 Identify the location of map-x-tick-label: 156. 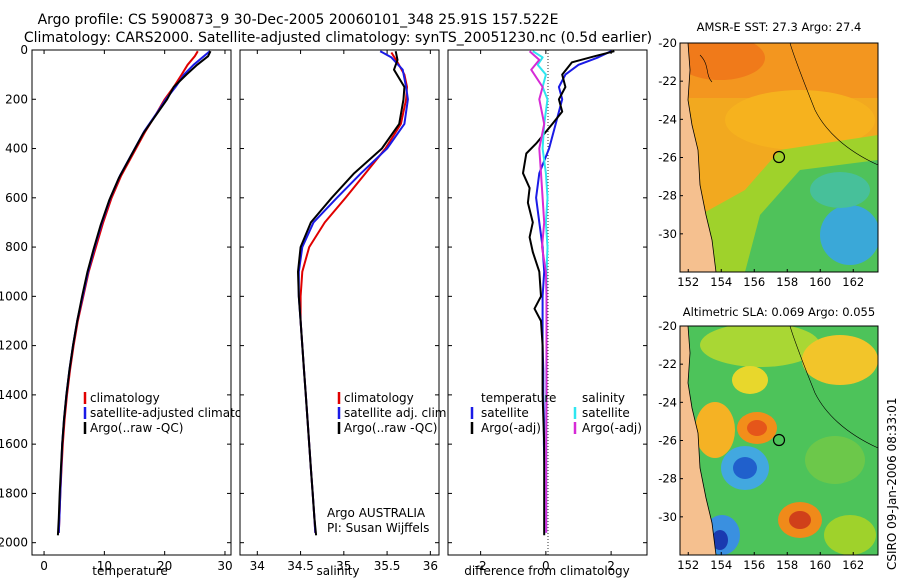
(754, 565).